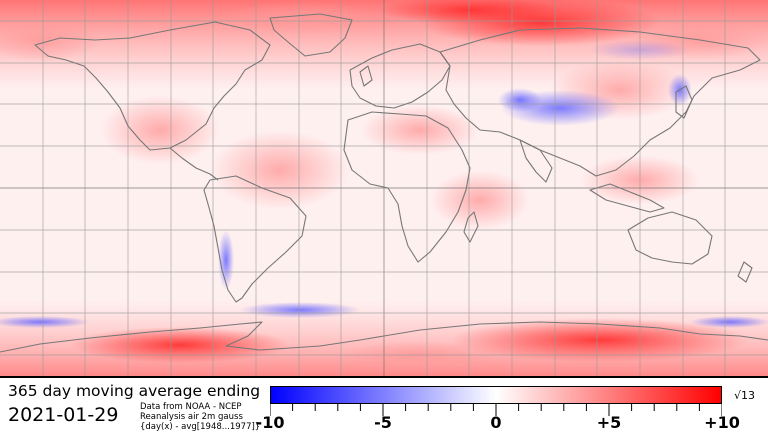  Describe the element at coordinates (134, 391) in the screenshot. I see `map-title: 365 day moving average ending` at that location.